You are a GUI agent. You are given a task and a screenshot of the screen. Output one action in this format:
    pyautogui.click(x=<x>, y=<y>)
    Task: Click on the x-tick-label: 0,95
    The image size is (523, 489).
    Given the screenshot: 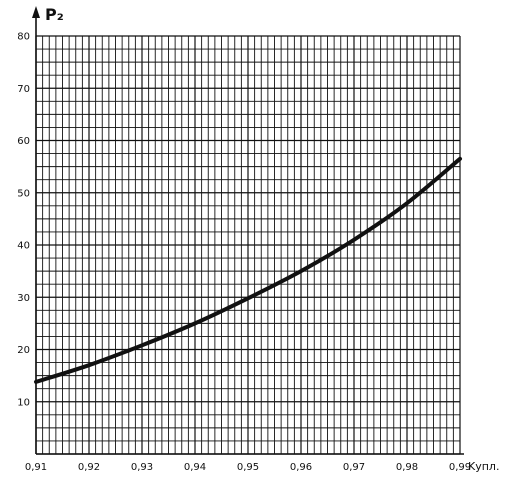 What is the action you would take?
    pyautogui.click(x=248, y=467)
    